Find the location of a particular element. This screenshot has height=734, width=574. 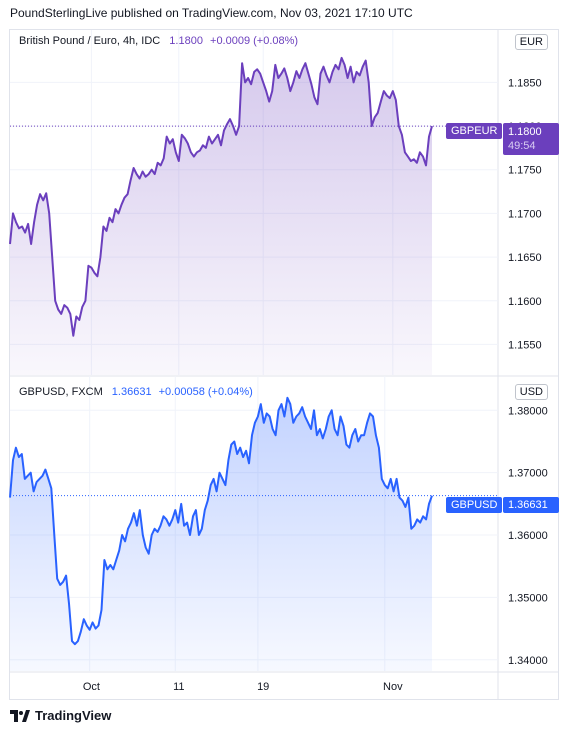

bottom-pane-last-value: 1.36631 is located at coordinates (131, 392).